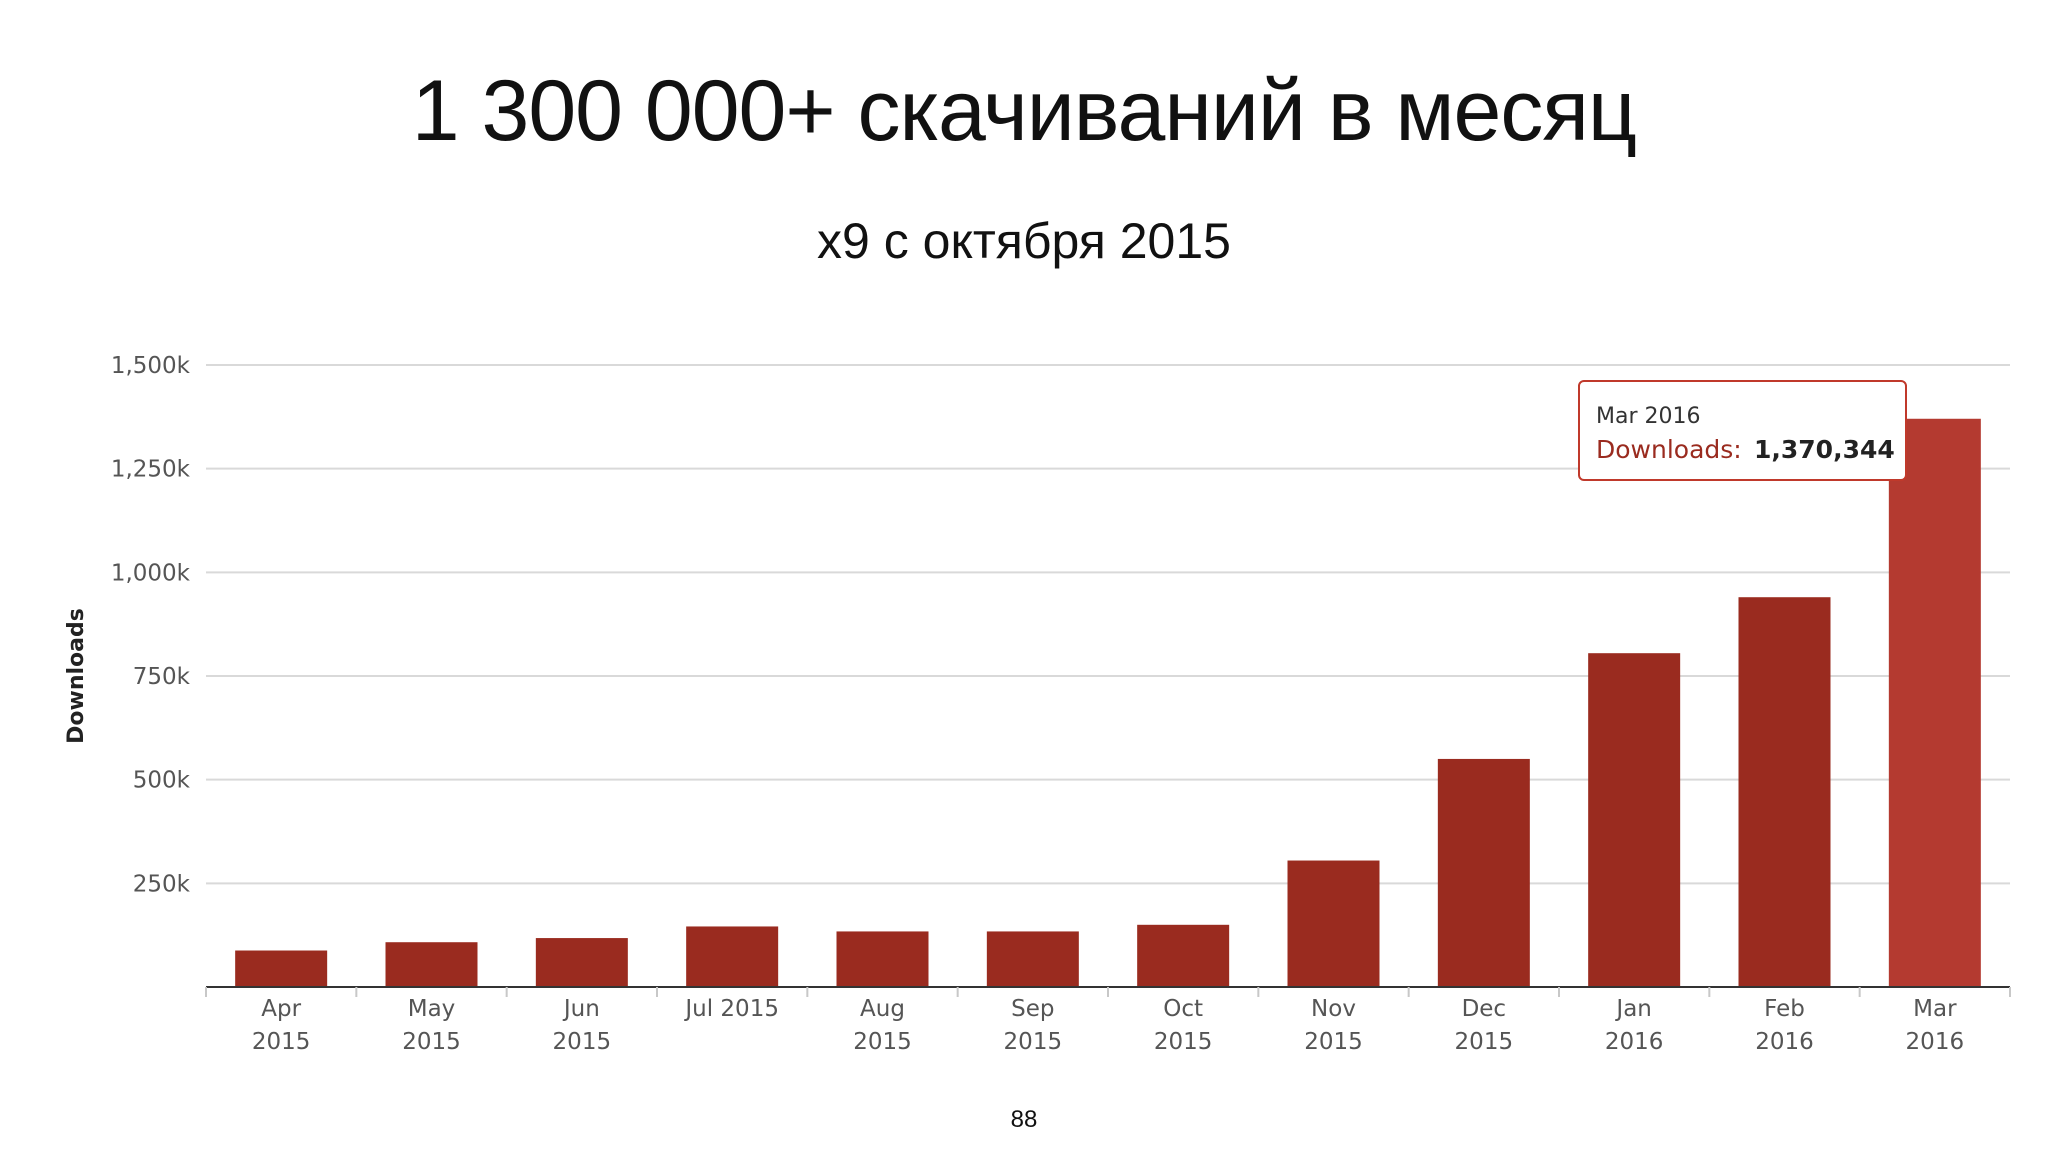 This screenshot has height=1152, width=2048. I want to click on x-tick-label-11-0: Mar, so click(1935, 1009).